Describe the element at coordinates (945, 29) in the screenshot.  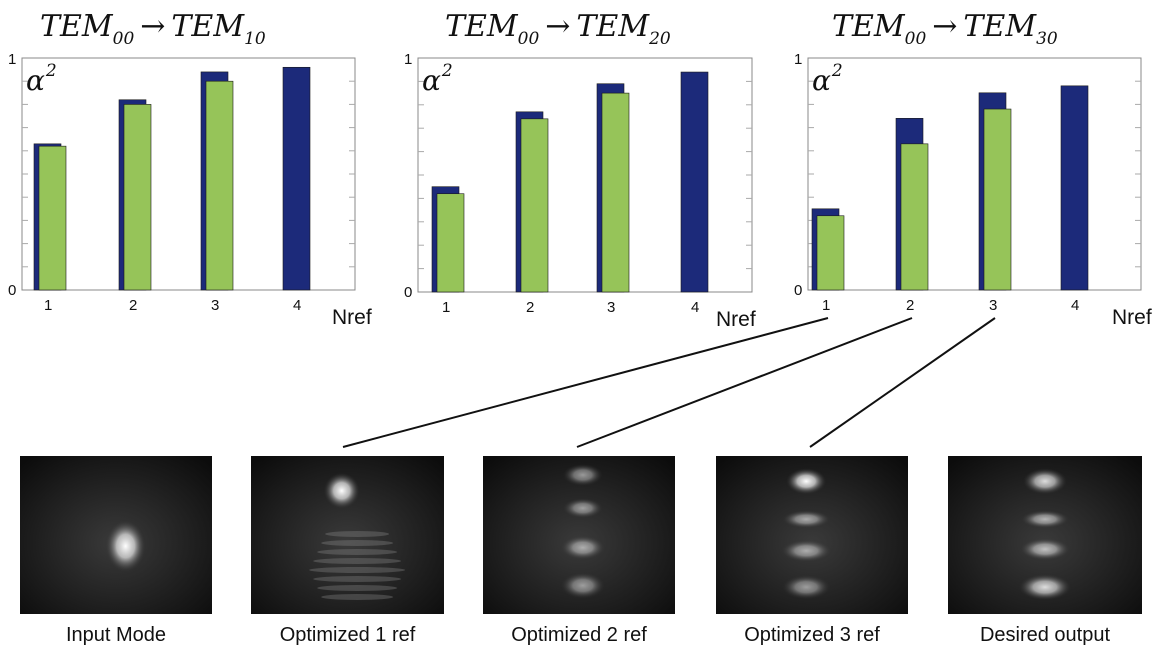
I see `chart-title: TEM00 → TEM30` at that location.